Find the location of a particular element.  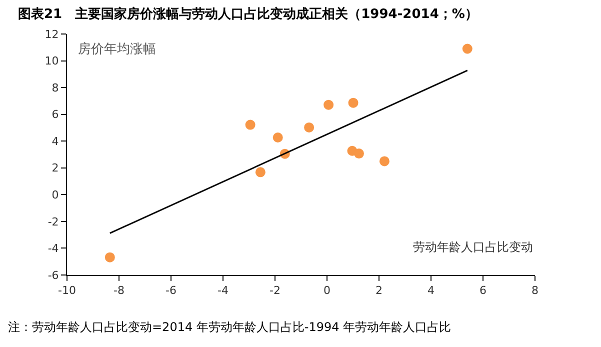

y-tick-label: 2 is located at coordinates (55, 168).